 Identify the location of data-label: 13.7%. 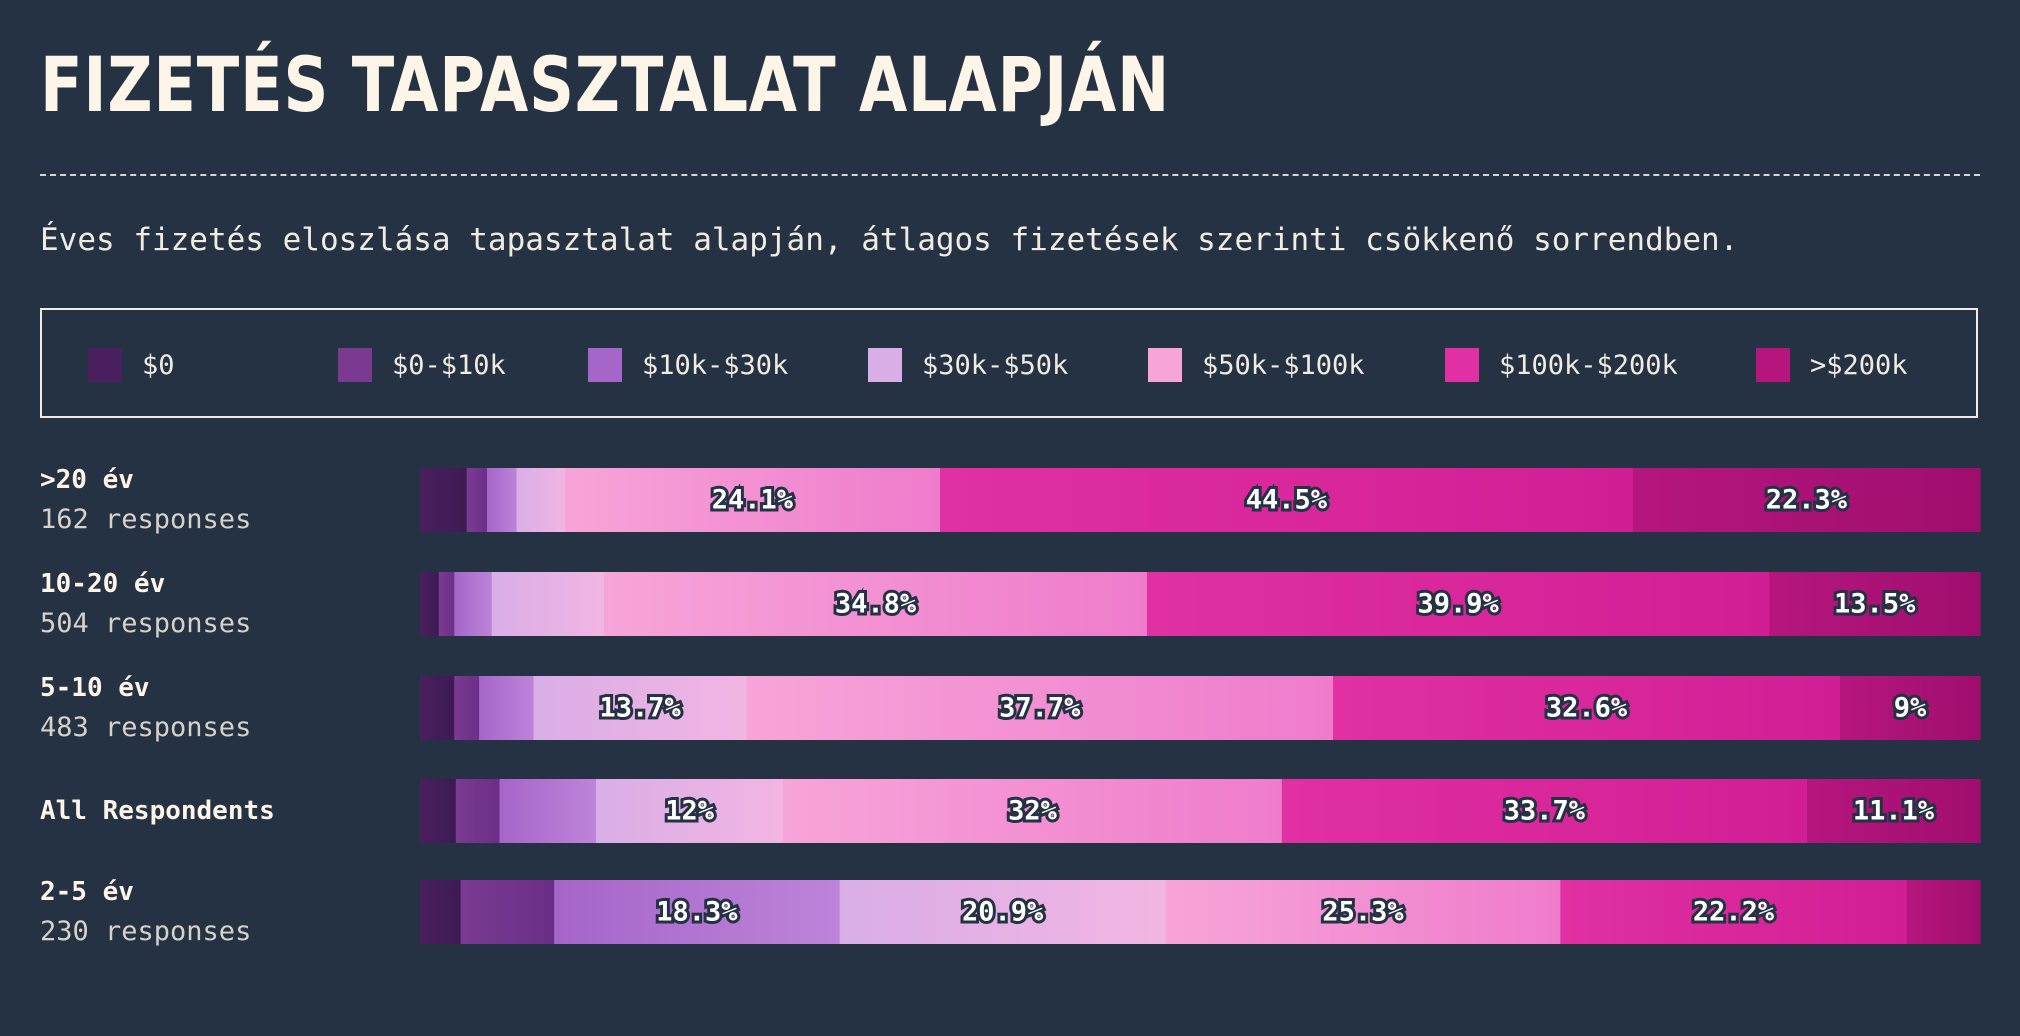
(640, 708).